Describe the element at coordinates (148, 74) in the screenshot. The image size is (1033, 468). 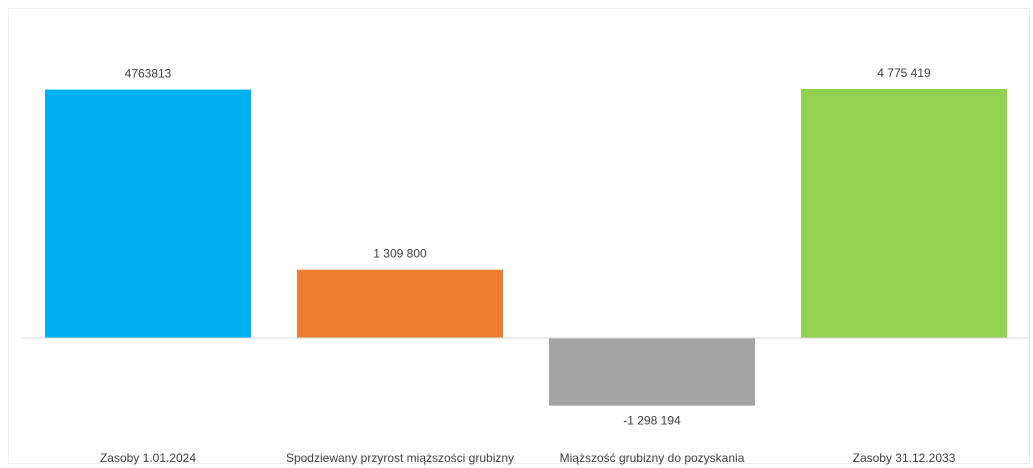
I see `data-label-1: 4763813` at that location.